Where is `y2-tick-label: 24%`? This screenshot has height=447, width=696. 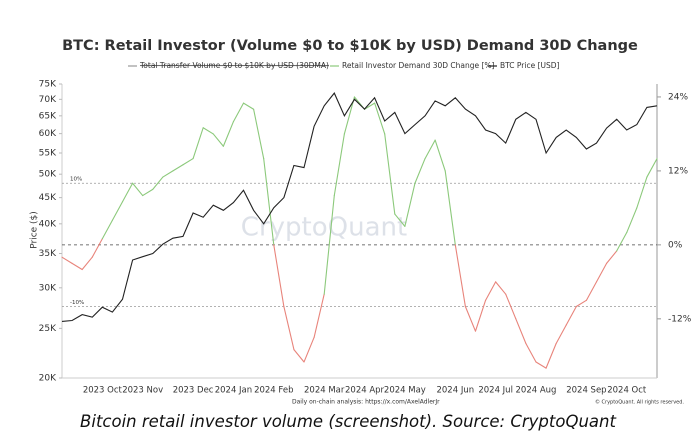
y2-tick-label: 24% is located at coordinates (678, 97).